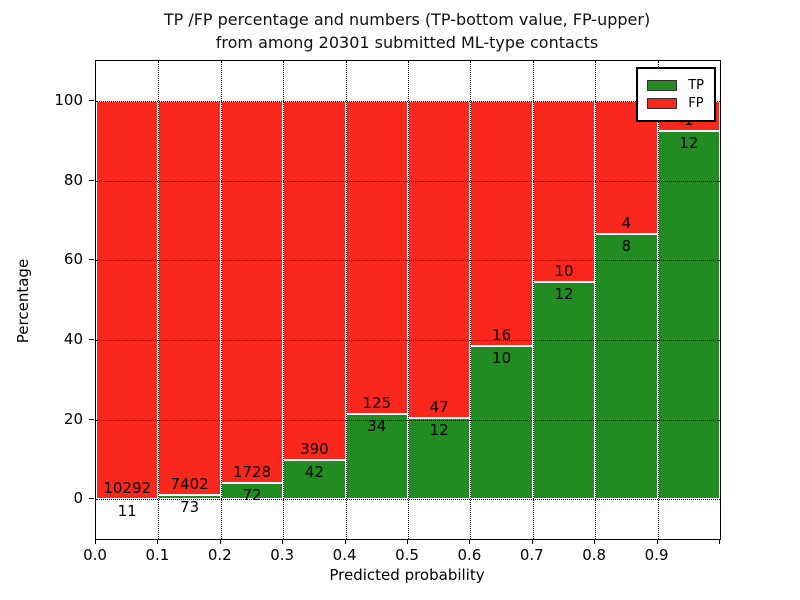 This screenshot has width=800, height=600. What do you see at coordinates (314, 449) in the screenshot?
I see `bar-label-fp: 390` at bounding box center [314, 449].